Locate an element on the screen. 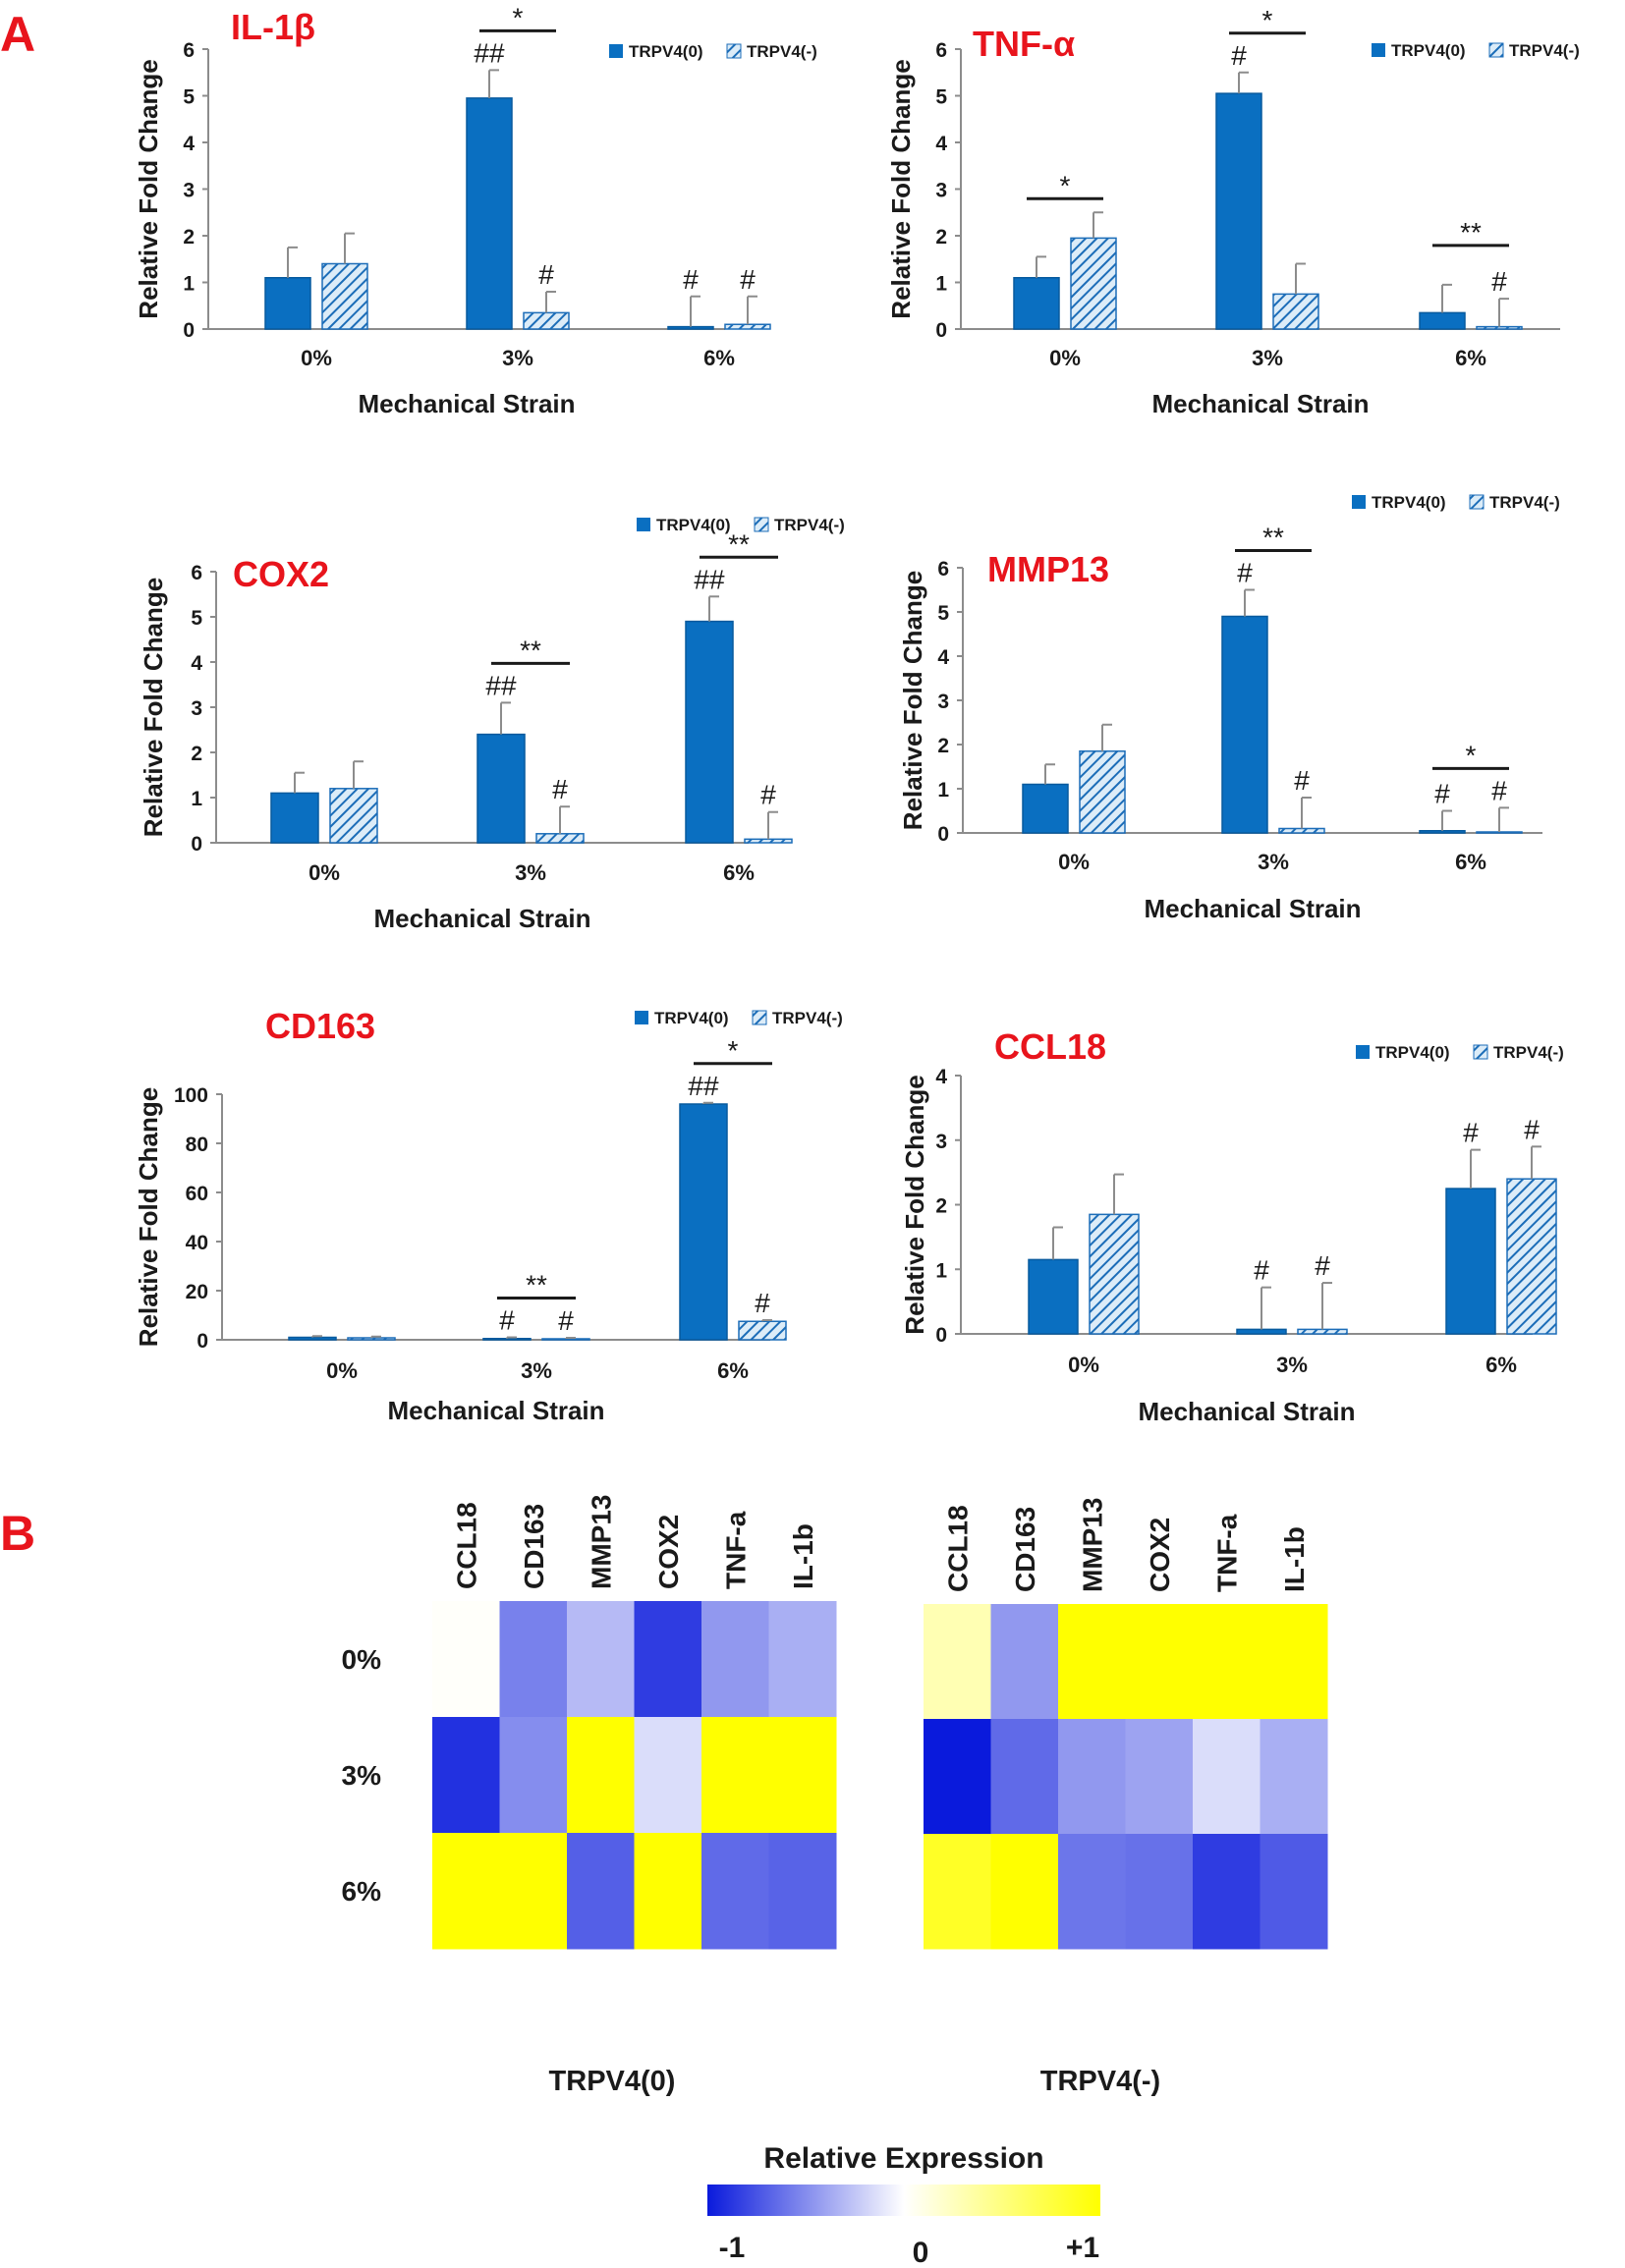 The width and height of the screenshot is (1625, 2268). heatmap-column-label: MMP13 is located at coordinates (601, 1542).